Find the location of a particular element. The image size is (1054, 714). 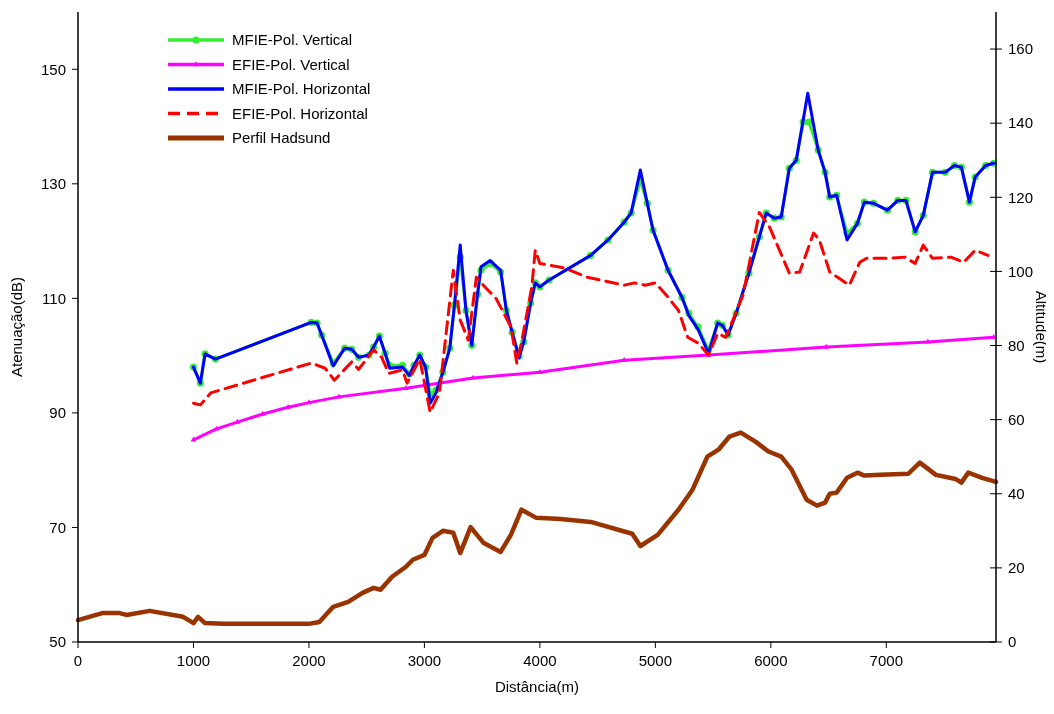

y-tick-label: 130 is located at coordinates (53, 184).